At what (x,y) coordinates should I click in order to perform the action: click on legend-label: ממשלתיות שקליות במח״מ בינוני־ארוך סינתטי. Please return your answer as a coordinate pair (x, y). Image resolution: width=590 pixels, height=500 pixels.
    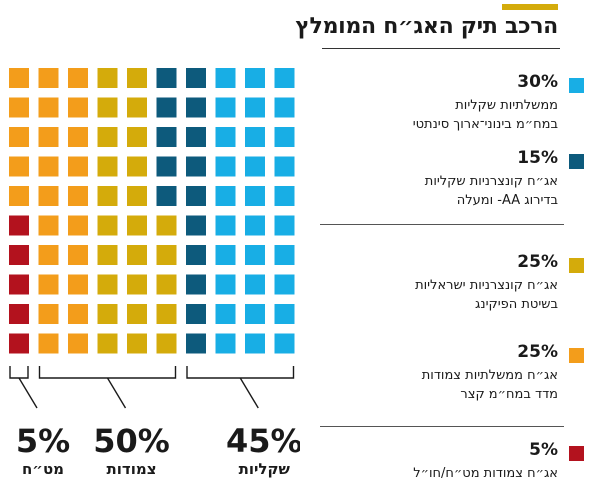
    Looking at the image, I should click on (485, 115).